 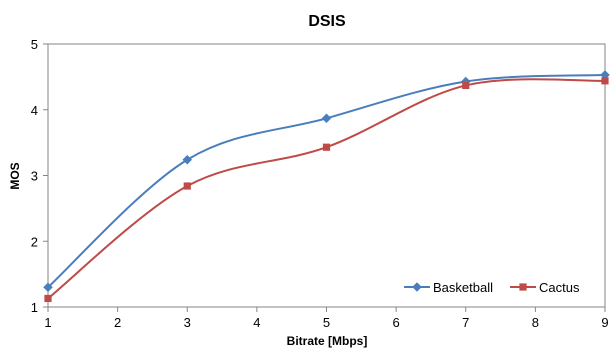 I want to click on legend-entry-basketball: Basketball, so click(x=448, y=287).